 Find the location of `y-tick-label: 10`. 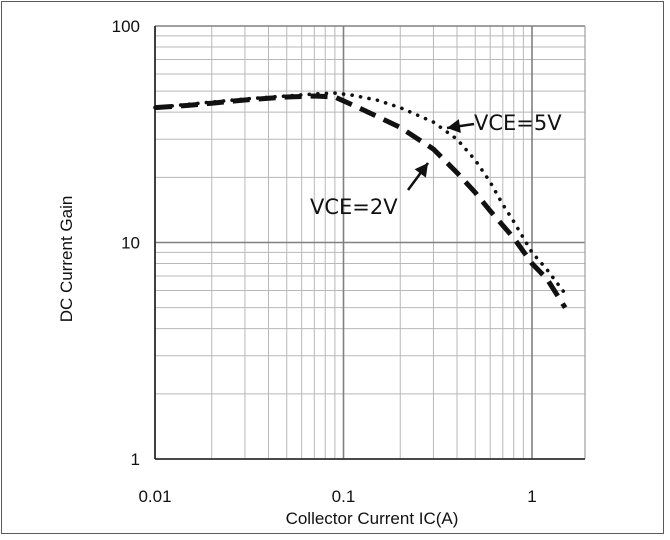

y-tick-label: 10 is located at coordinates (130, 243).